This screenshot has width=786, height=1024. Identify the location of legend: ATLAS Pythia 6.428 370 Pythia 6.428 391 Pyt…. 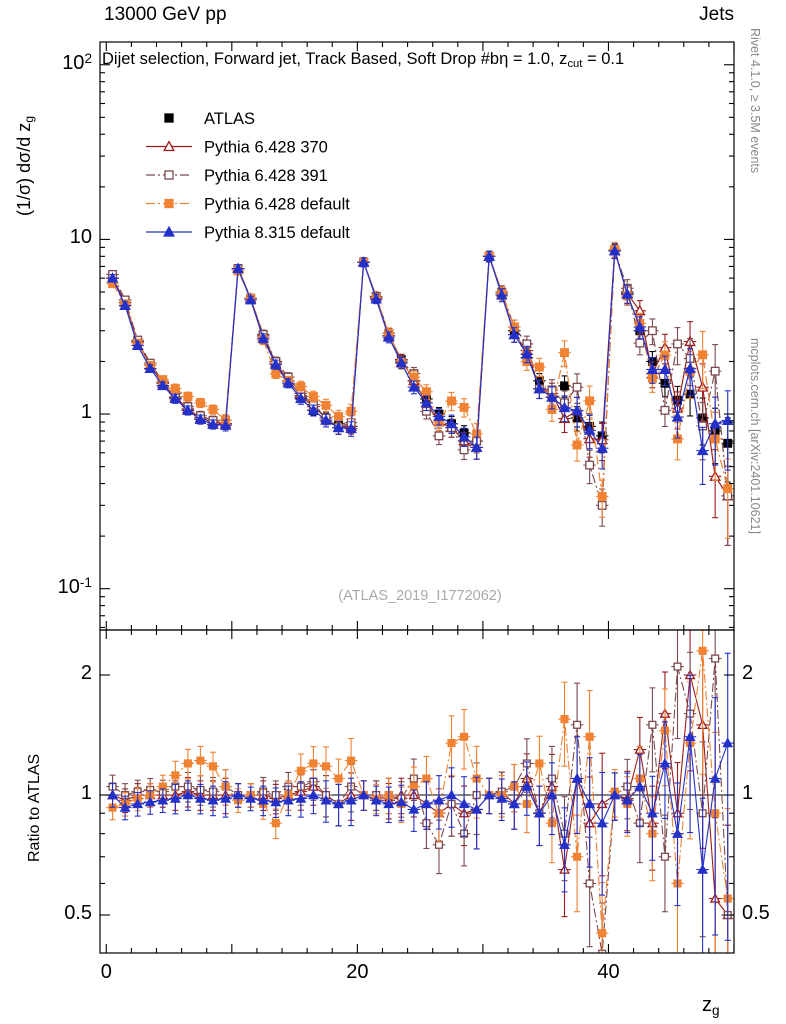
(248, 176).